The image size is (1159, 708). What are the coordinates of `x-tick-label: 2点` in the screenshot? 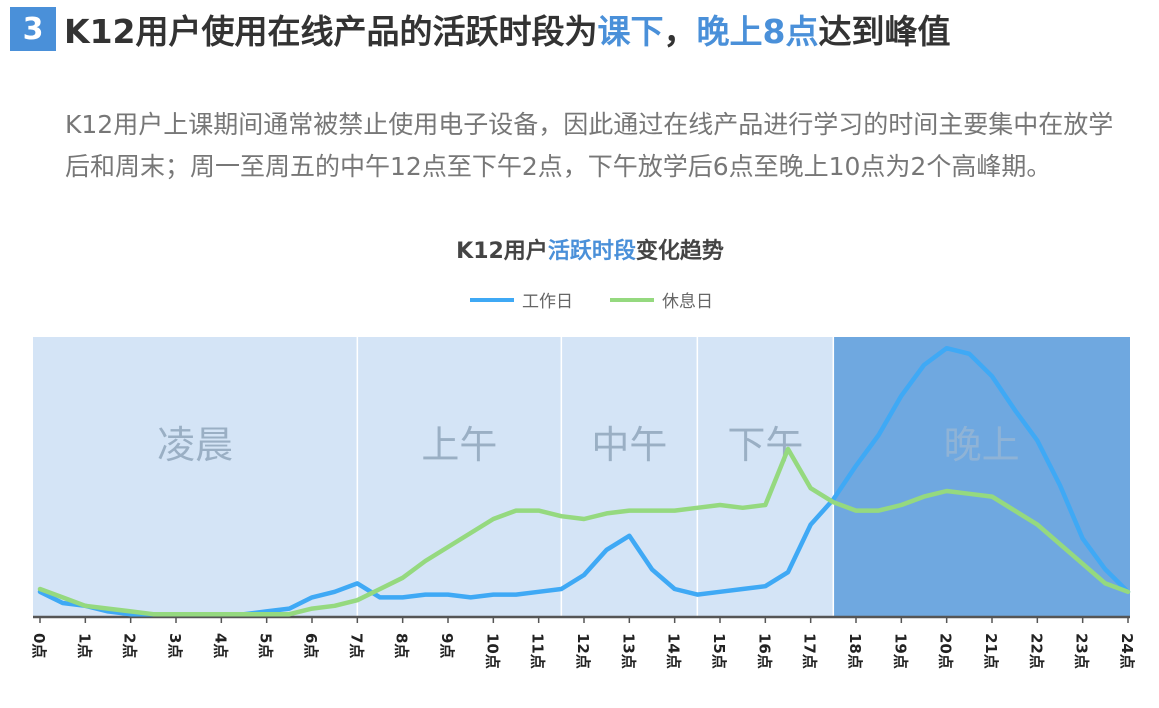 It's located at (130, 645).